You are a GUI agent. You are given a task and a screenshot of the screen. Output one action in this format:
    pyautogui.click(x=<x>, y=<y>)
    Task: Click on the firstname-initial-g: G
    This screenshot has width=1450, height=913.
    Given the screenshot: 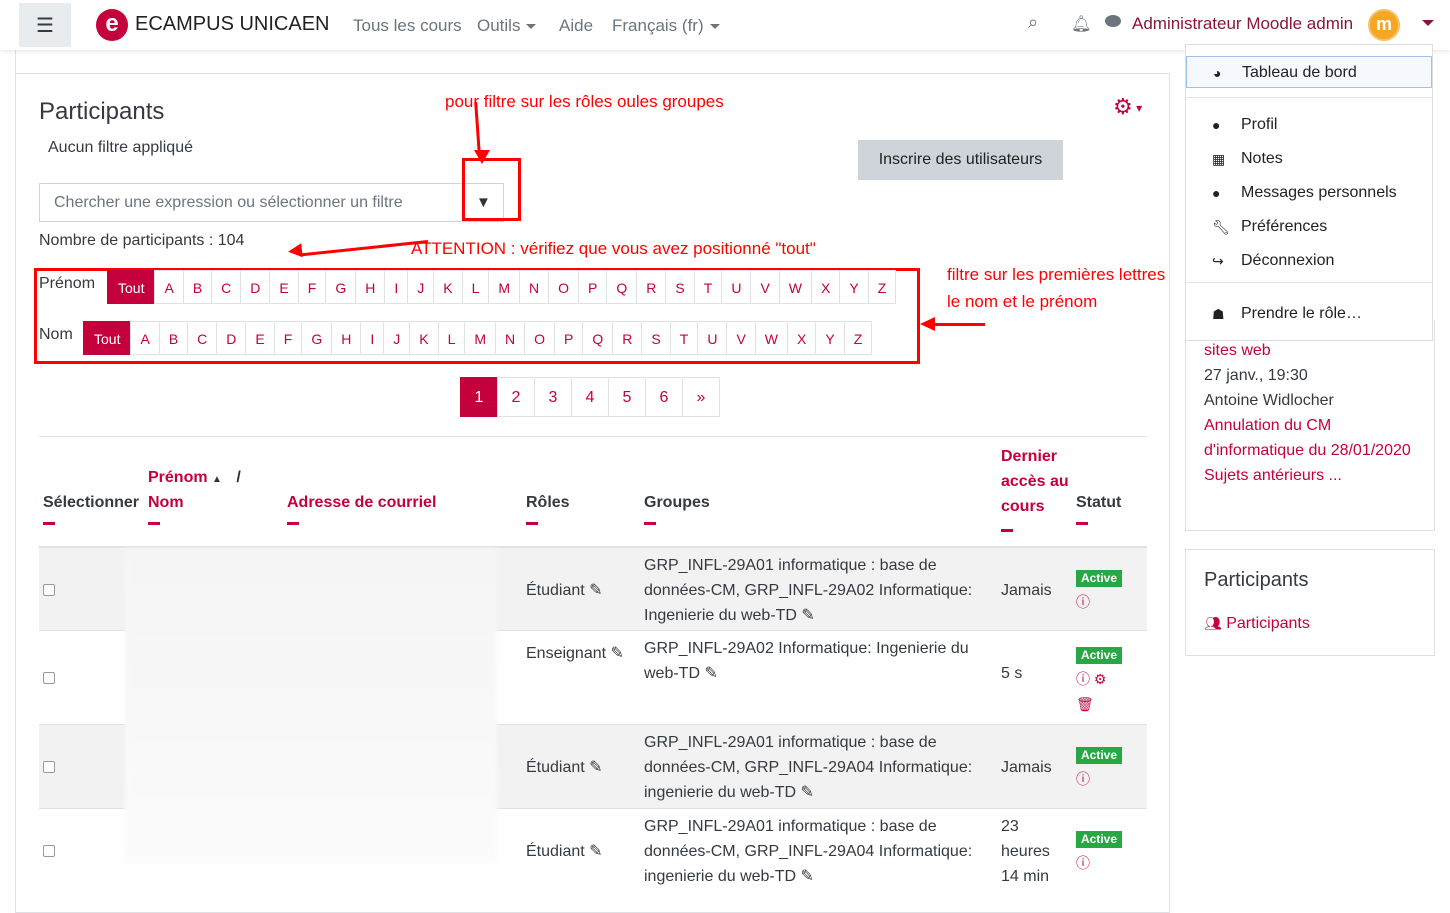 What is the action you would take?
    pyautogui.click(x=341, y=287)
    